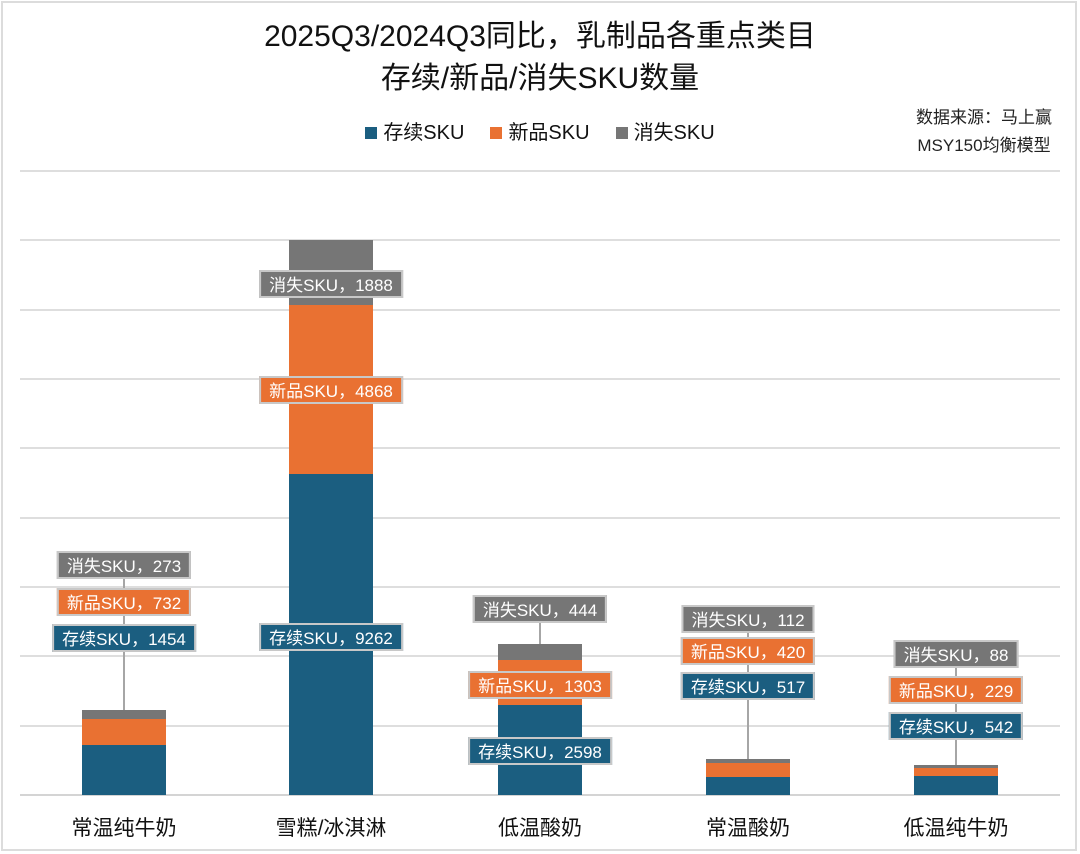 This screenshot has height=854, width=1080. I want to click on data-label-new: 新品SKU，229, so click(956, 690).